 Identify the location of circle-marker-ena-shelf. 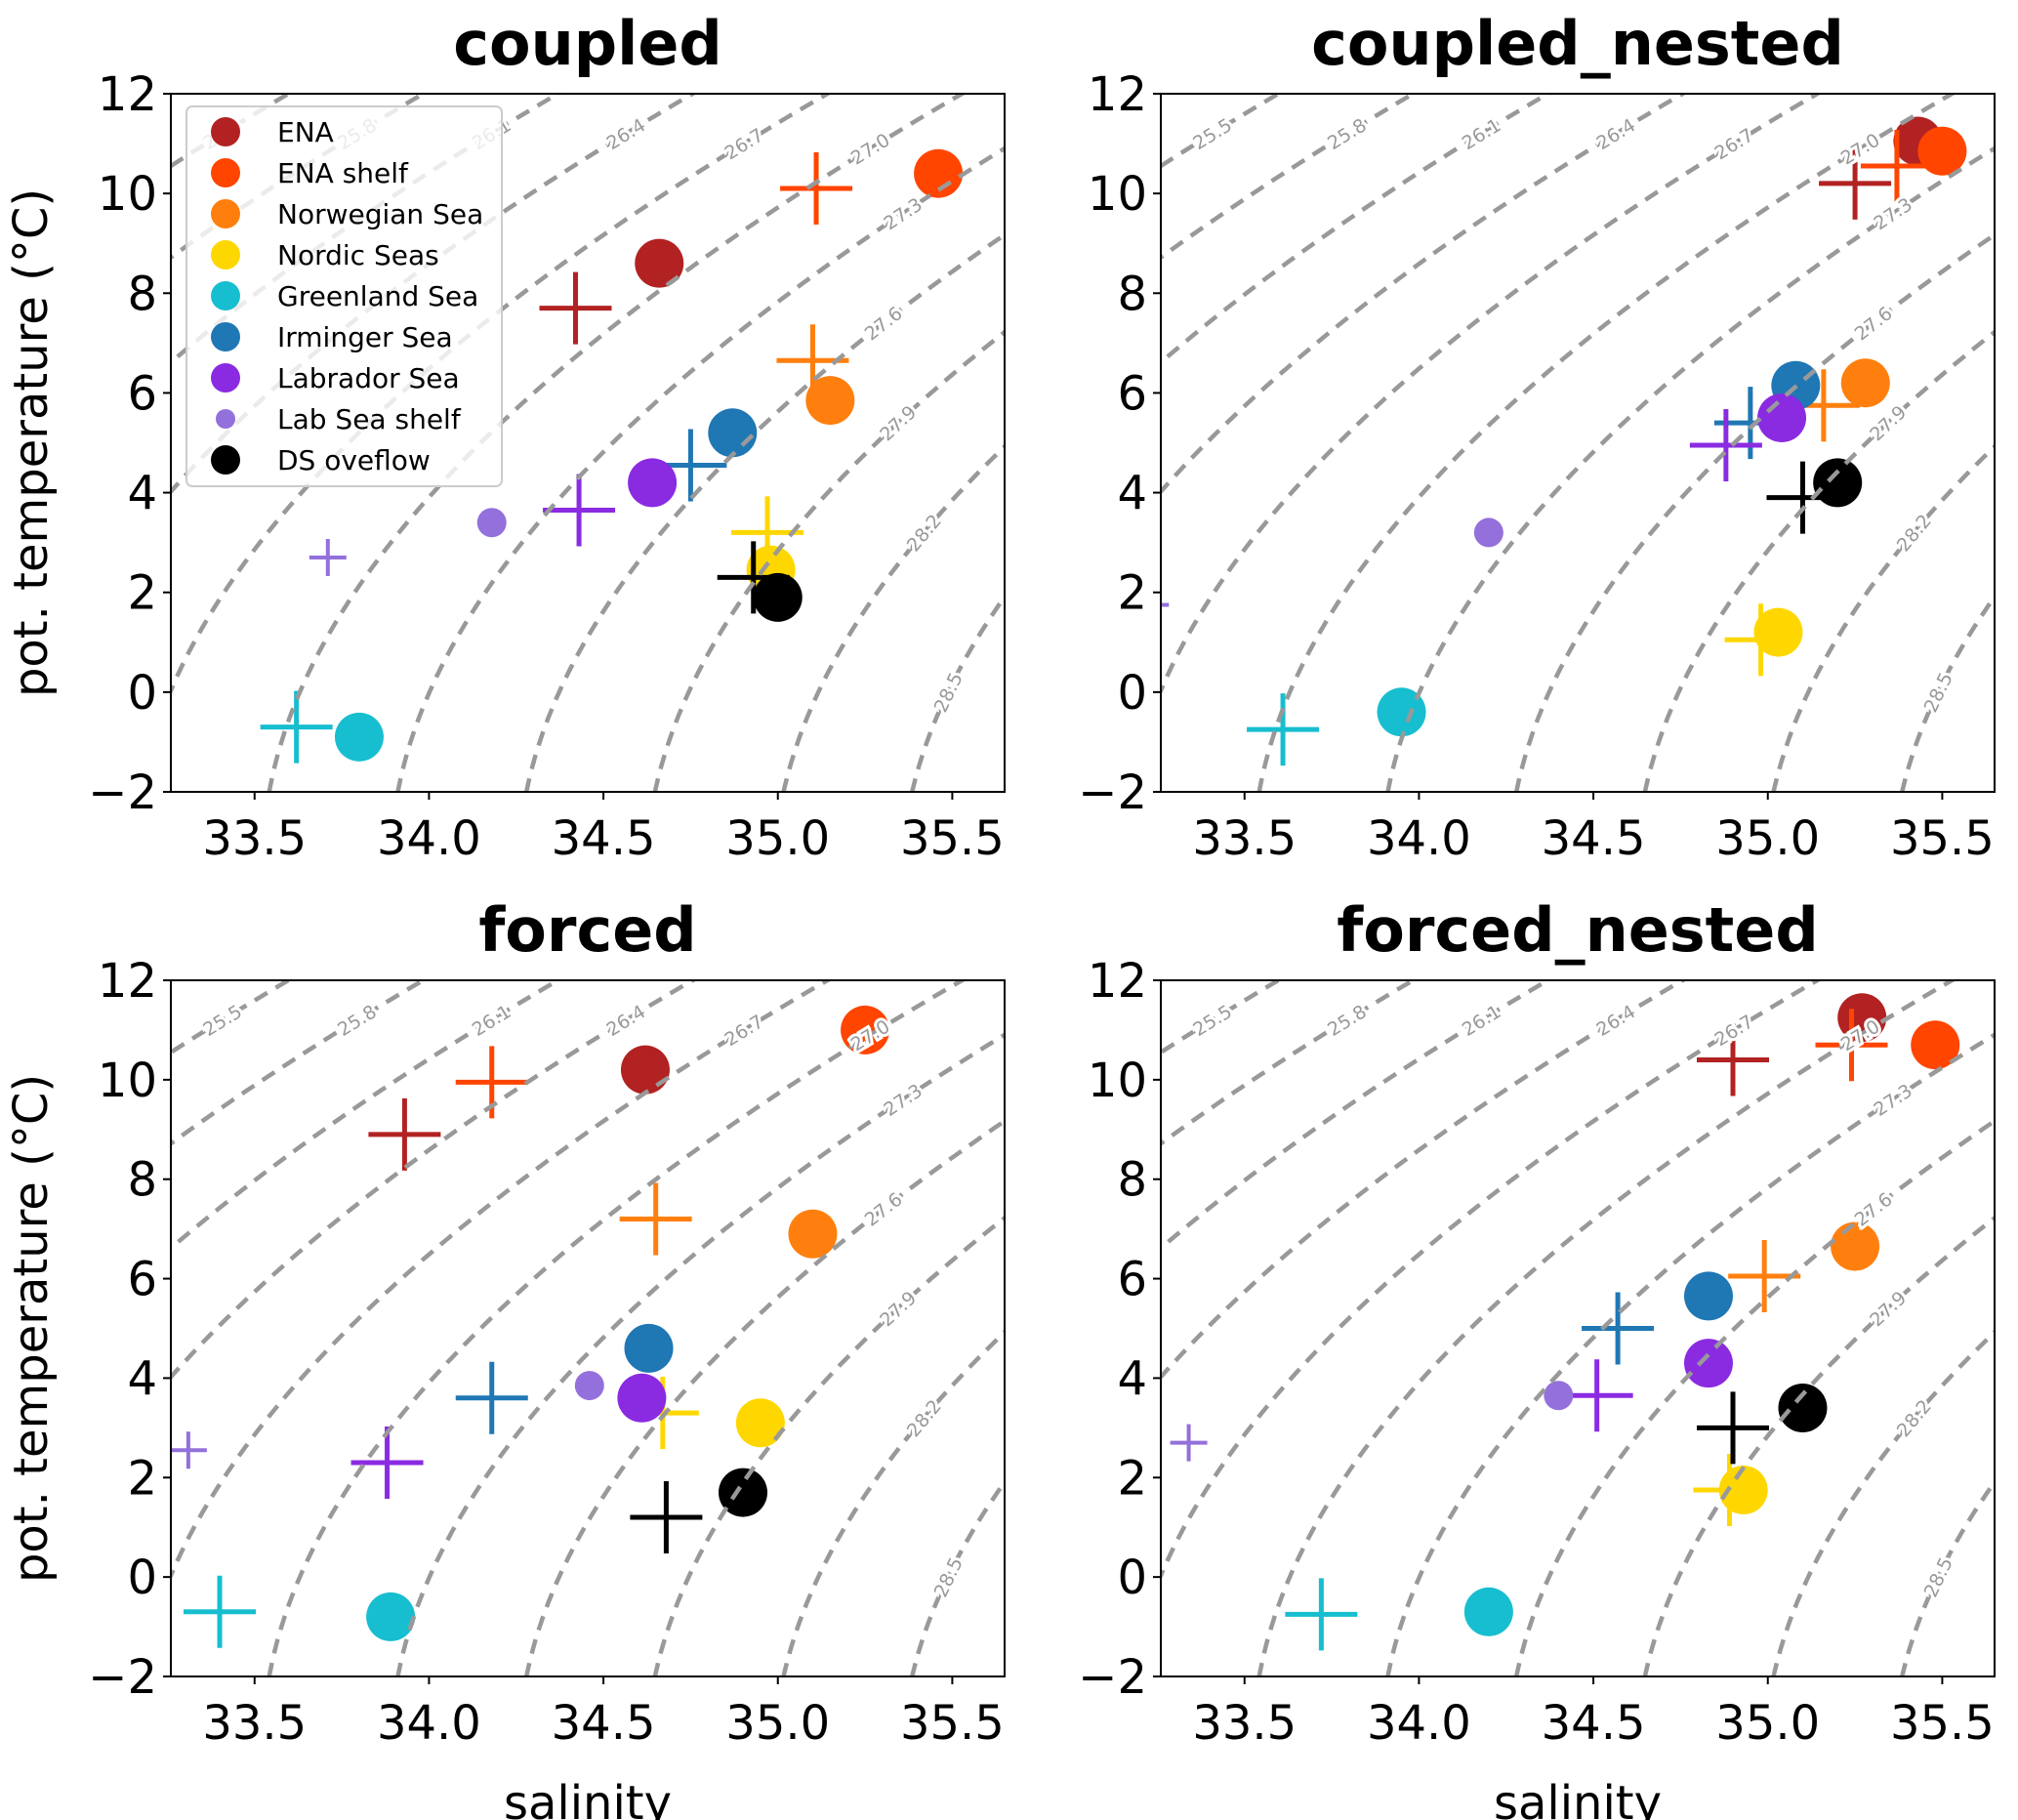
(1935, 1045).